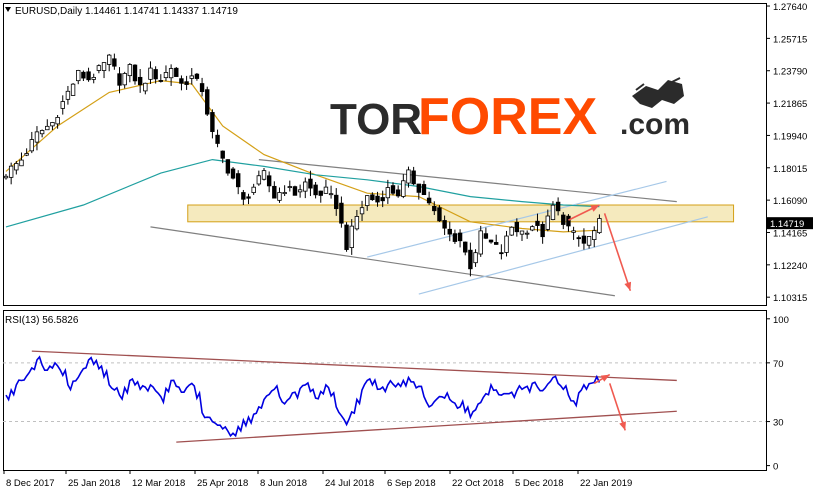 Image resolution: width=815 pixels, height=499 pixels. What do you see at coordinates (790, 169) in the screenshot?
I see `price-tick-label: 1.18015` at bounding box center [790, 169].